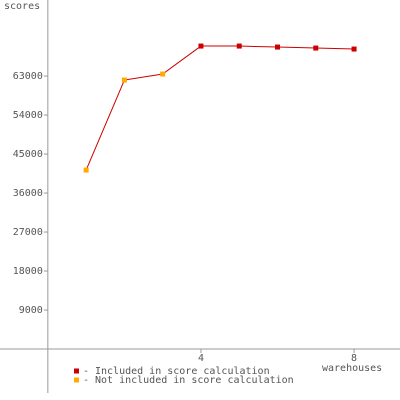 Image resolution: width=400 pixels, height=400 pixels. I want to click on y-tick-label: 36000, so click(28, 193).